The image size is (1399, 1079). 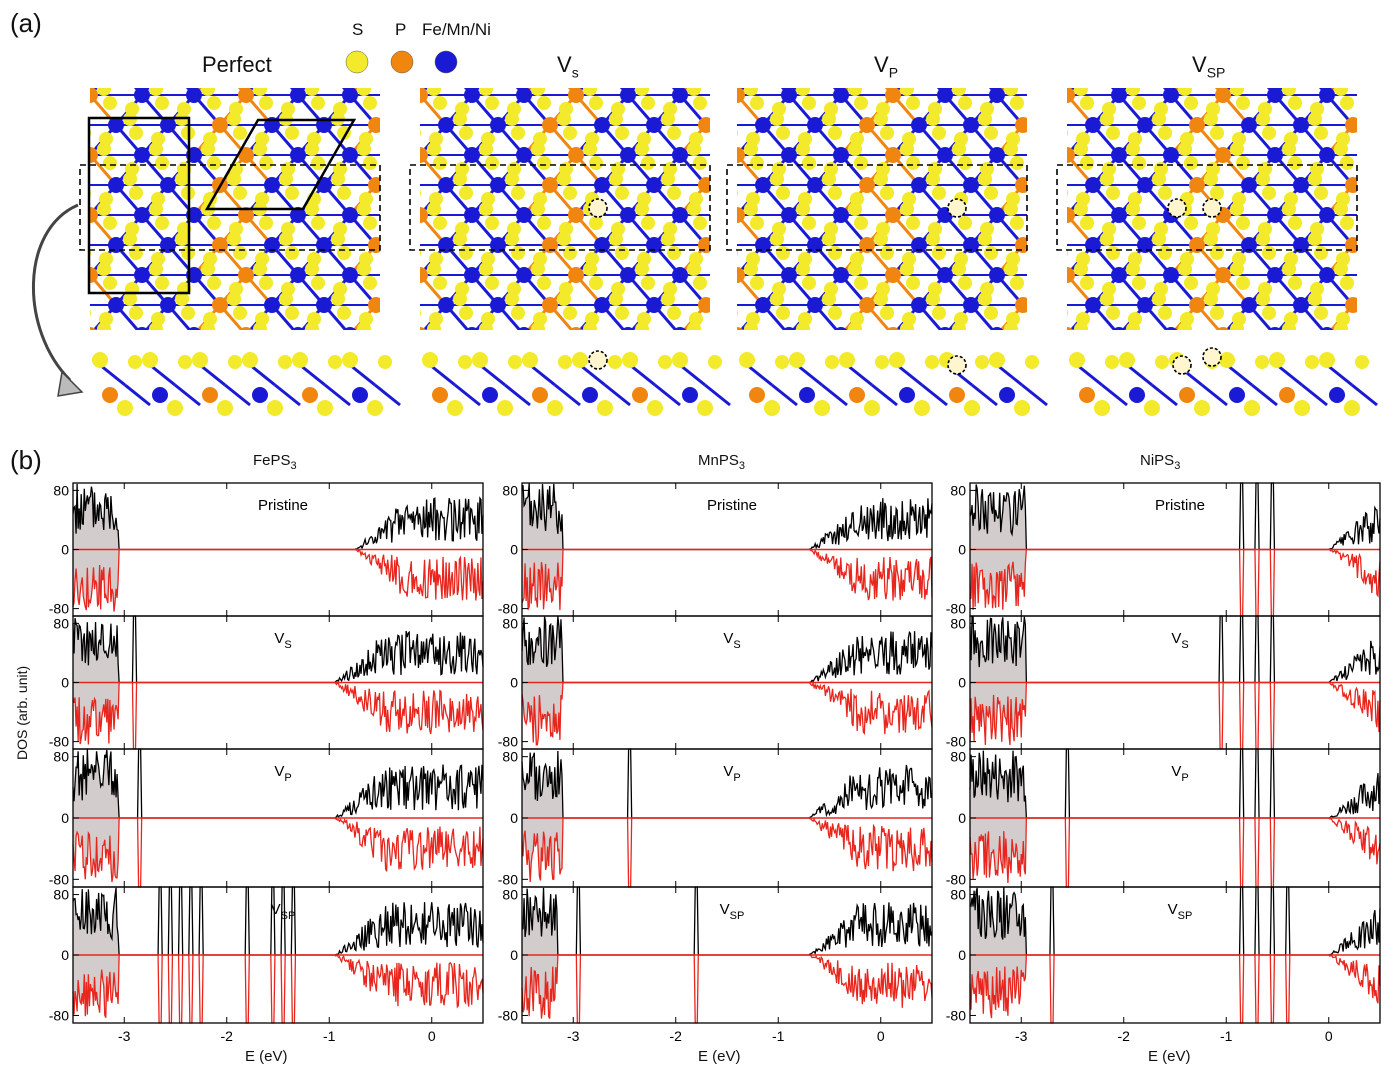 I want to click on x-axis-label-mnps3: E (eV), so click(x=719, y=1056).